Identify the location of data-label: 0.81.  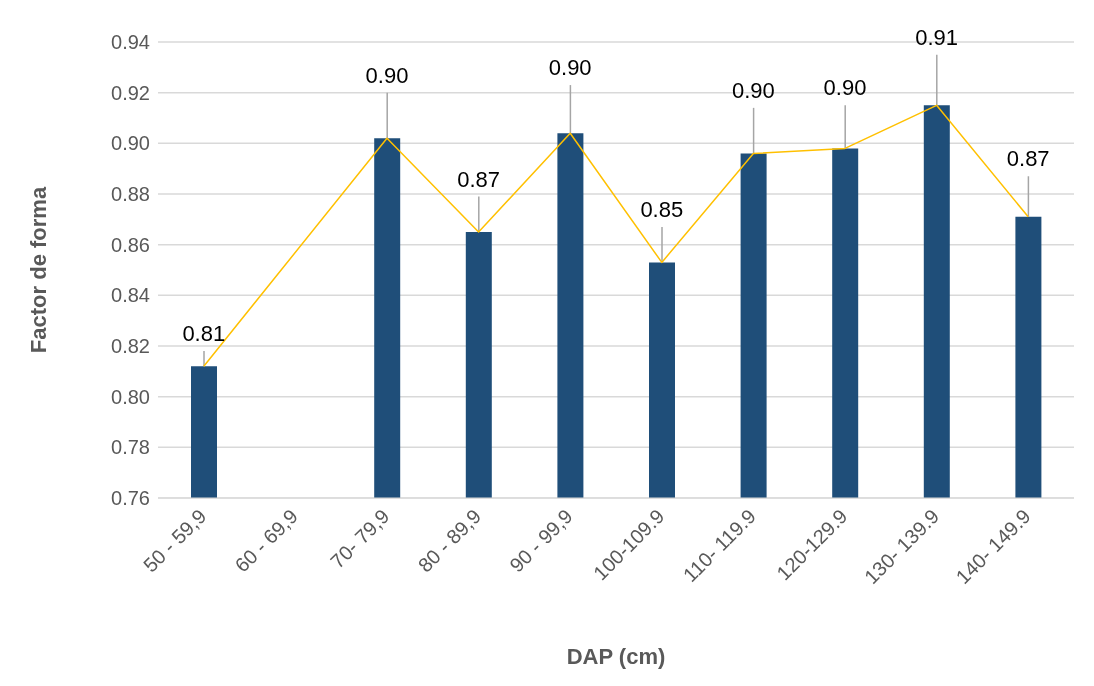
(204, 334).